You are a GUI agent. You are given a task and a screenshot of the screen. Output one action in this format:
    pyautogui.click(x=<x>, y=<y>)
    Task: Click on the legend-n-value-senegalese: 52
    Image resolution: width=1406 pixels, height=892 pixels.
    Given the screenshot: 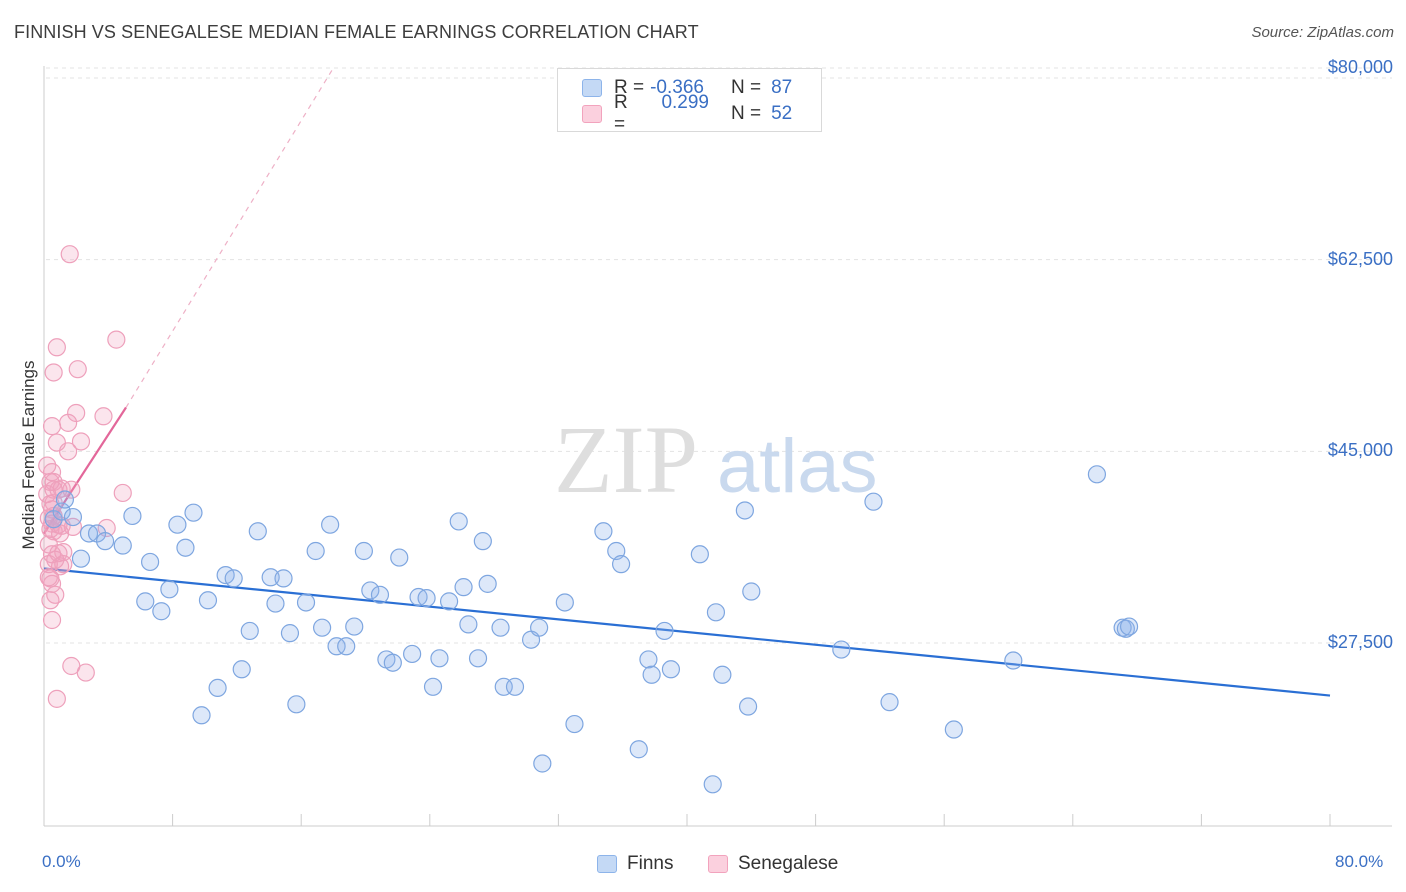 What is the action you would take?
    pyautogui.click(x=782, y=113)
    